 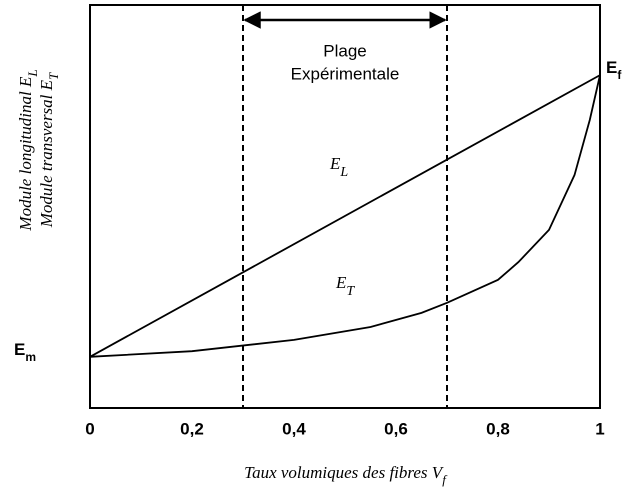 What do you see at coordinates (344, 472) in the screenshot?
I see `x-axis-label-main: Taux volumiques des fibres V` at bounding box center [344, 472].